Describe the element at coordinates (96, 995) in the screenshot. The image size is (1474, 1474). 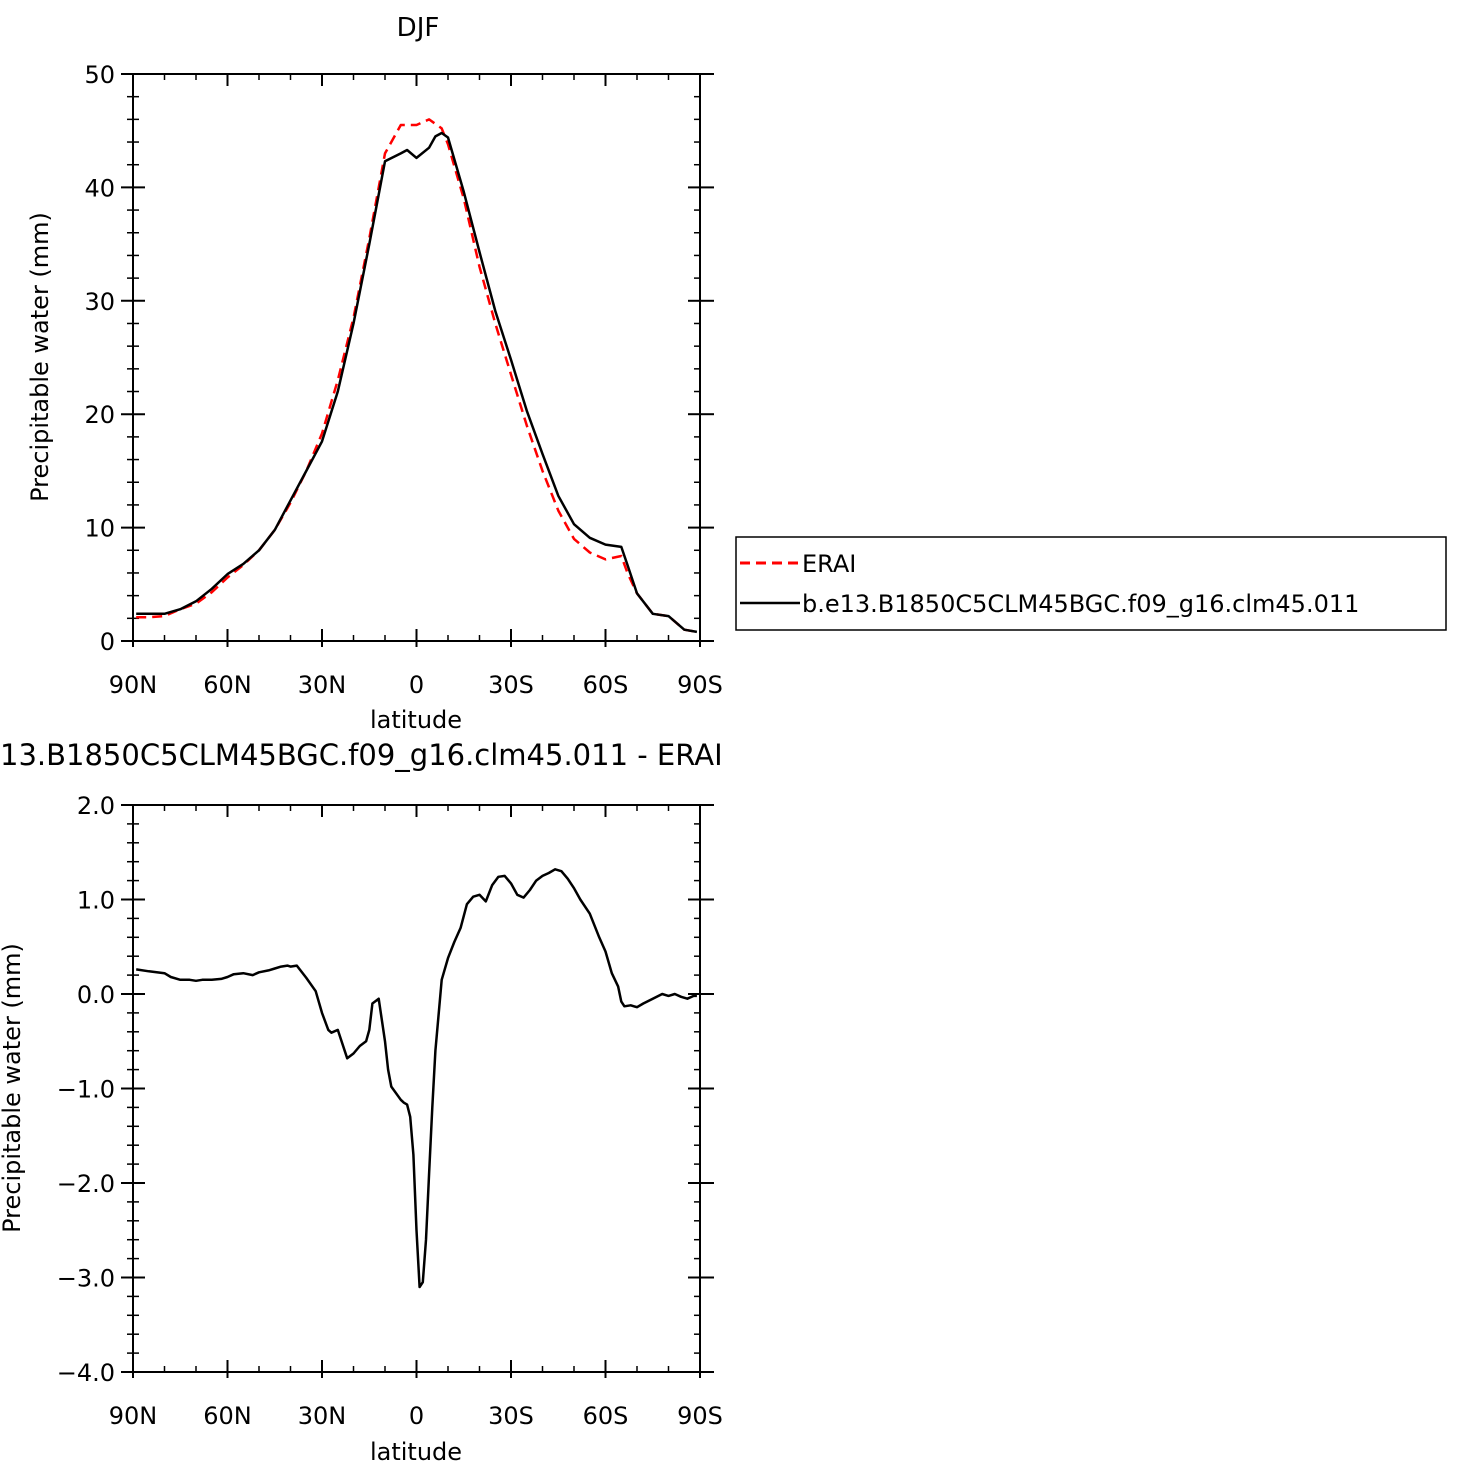
I see `y-tick-label: 0.0` at that location.